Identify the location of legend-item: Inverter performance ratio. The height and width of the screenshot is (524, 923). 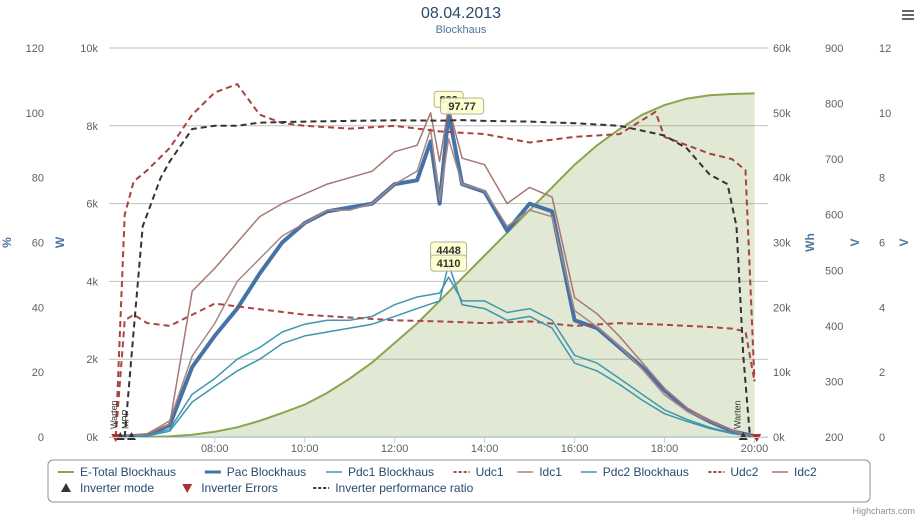
(393, 488).